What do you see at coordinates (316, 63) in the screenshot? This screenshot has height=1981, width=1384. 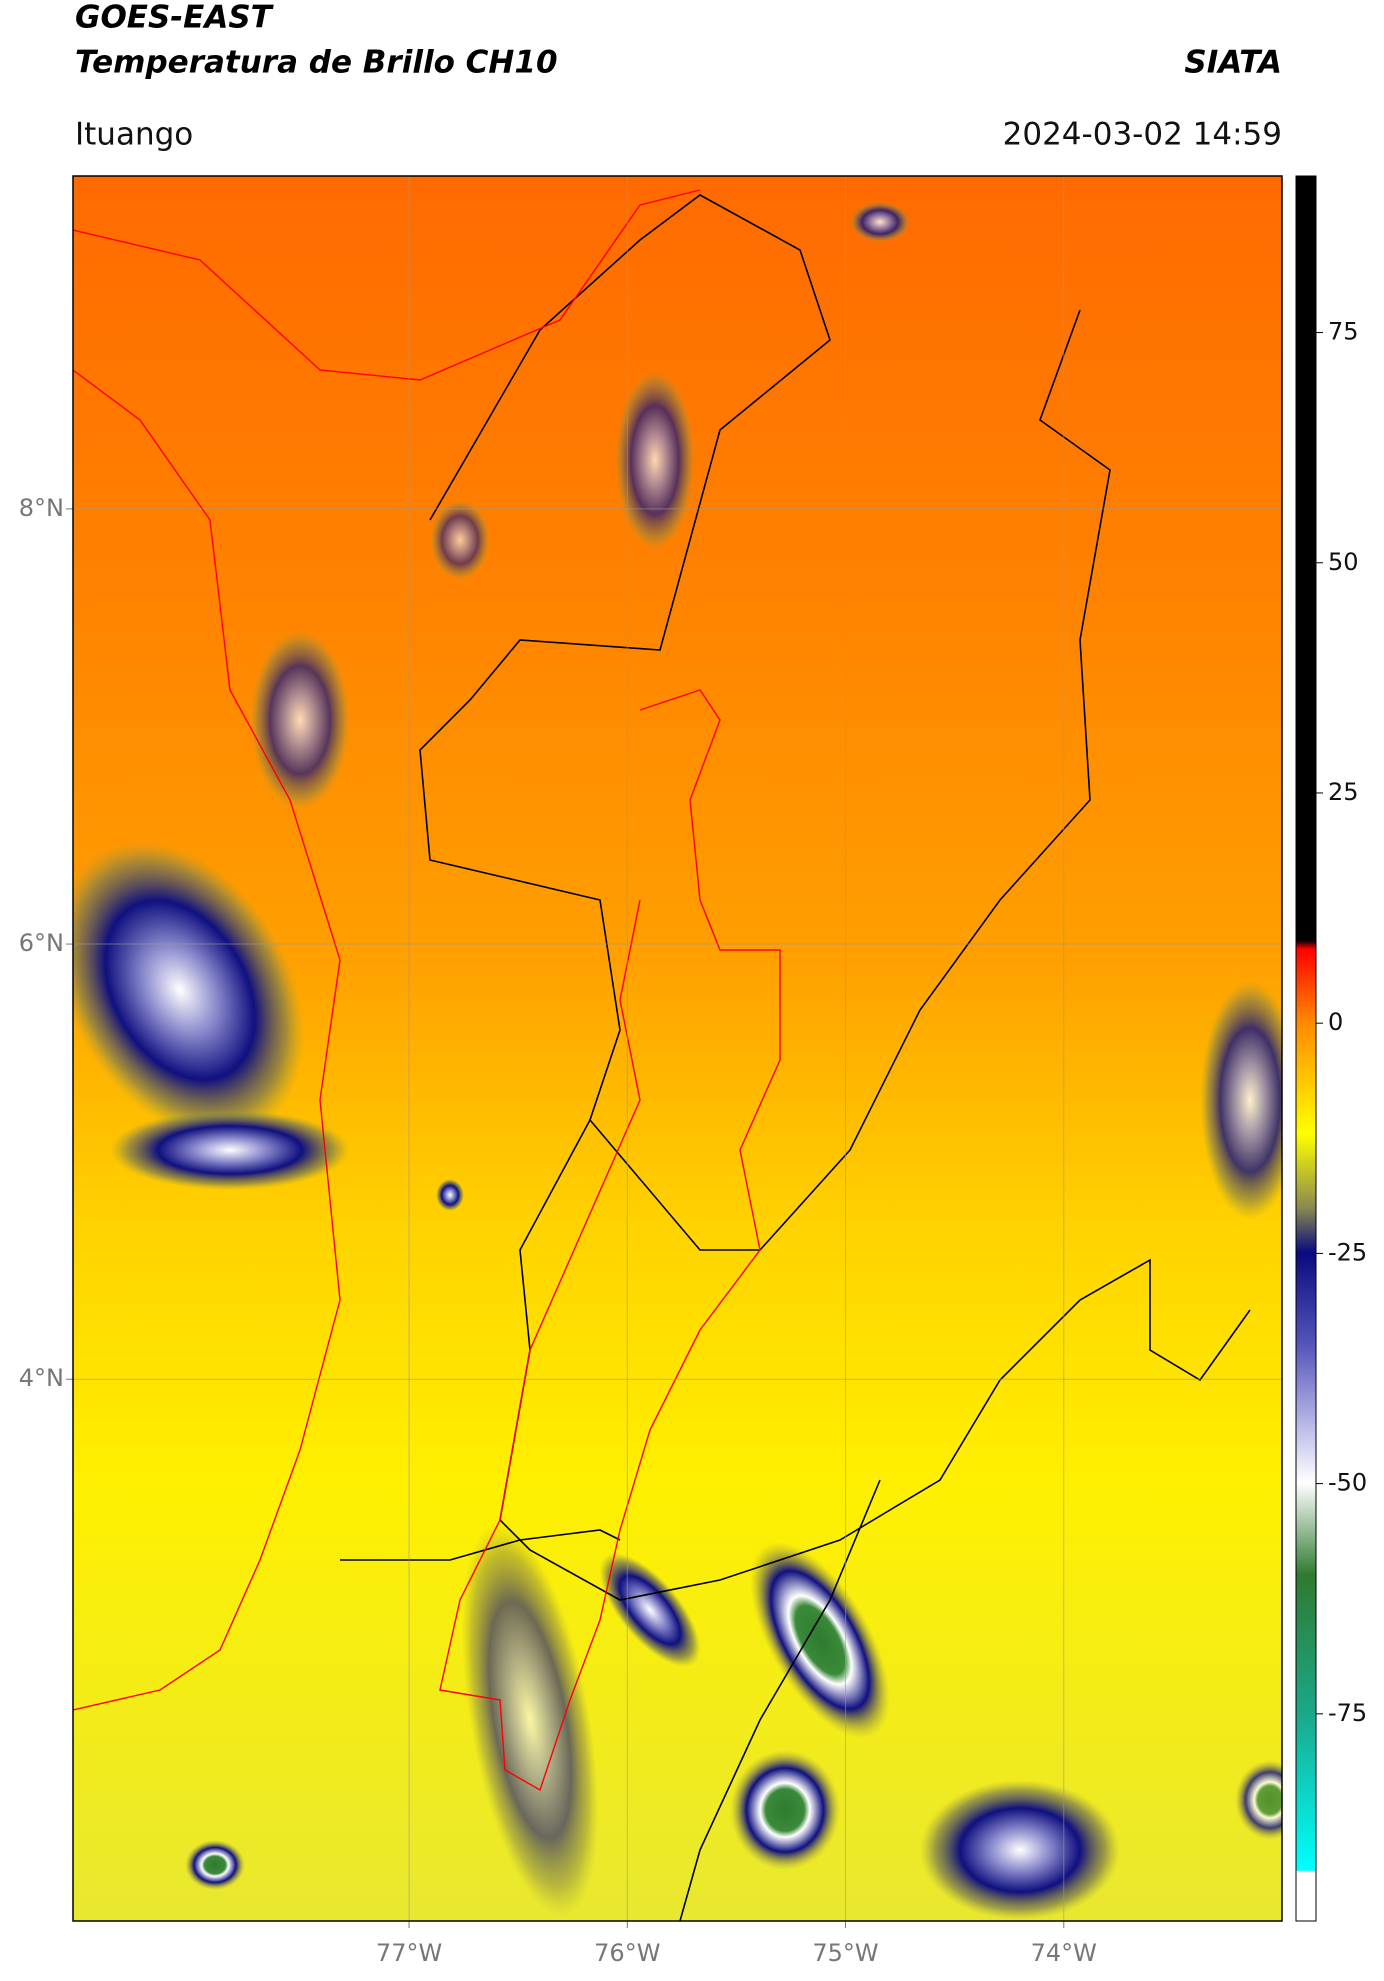 I see `subtitle: Temperatura de Brillo CH10` at bounding box center [316, 63].